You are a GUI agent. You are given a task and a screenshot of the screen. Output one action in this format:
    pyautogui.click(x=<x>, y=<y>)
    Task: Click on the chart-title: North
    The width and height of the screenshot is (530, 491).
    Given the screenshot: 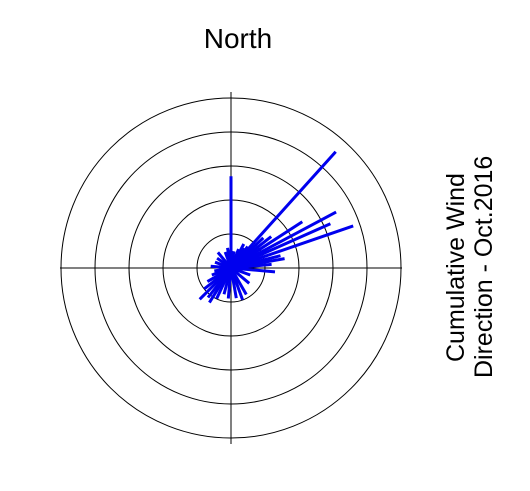 What is the action you would take?
    pyautogui.click(x=238, y=38)
    